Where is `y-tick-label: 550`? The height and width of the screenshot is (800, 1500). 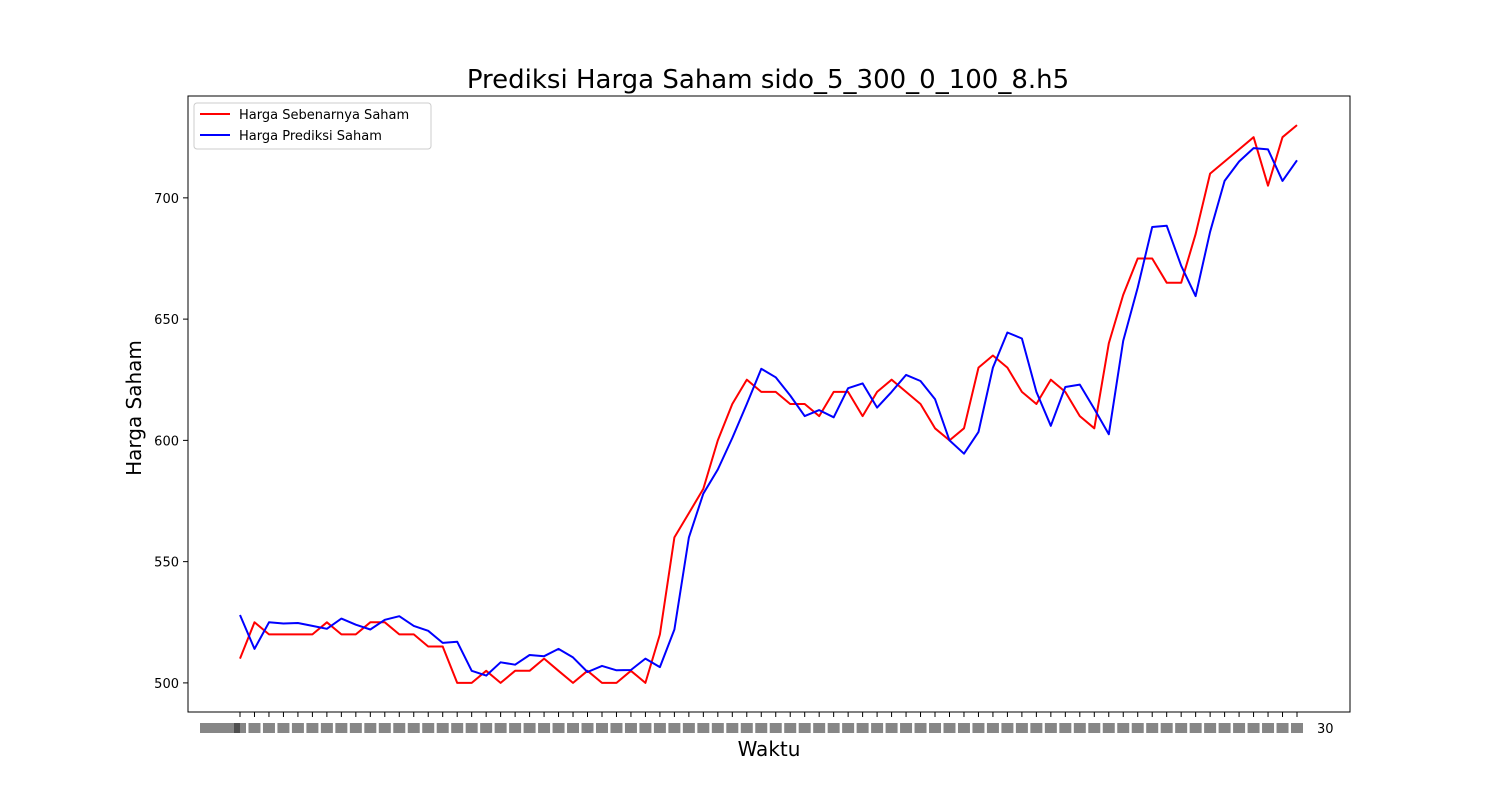 y-tick-label: 550 is located at coordinates (166, 563).